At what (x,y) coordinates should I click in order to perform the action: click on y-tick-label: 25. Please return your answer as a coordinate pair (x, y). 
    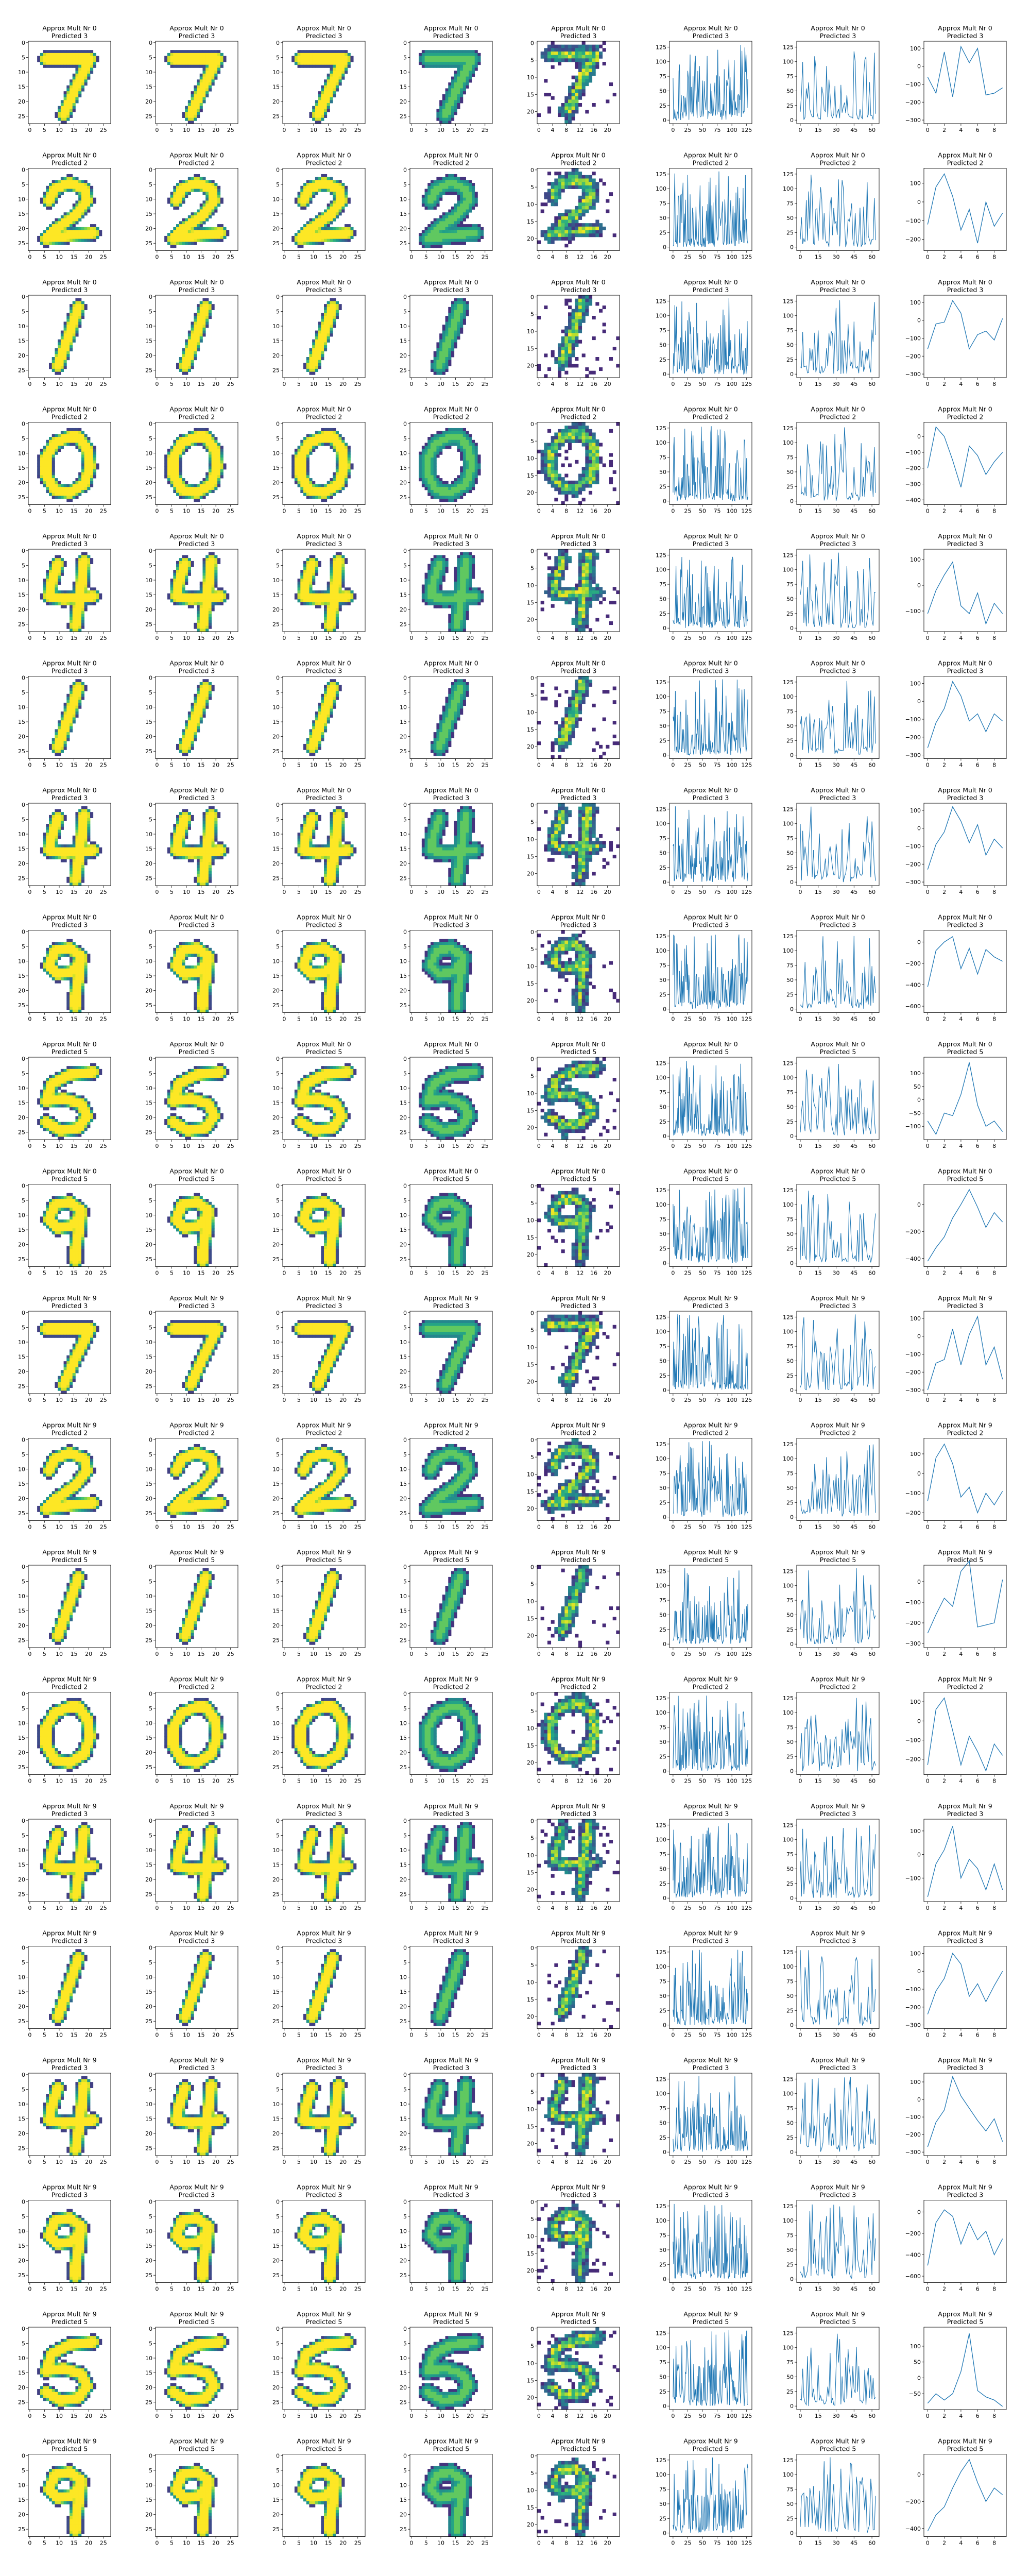
    Looking at the image, I should click on (276, 116).